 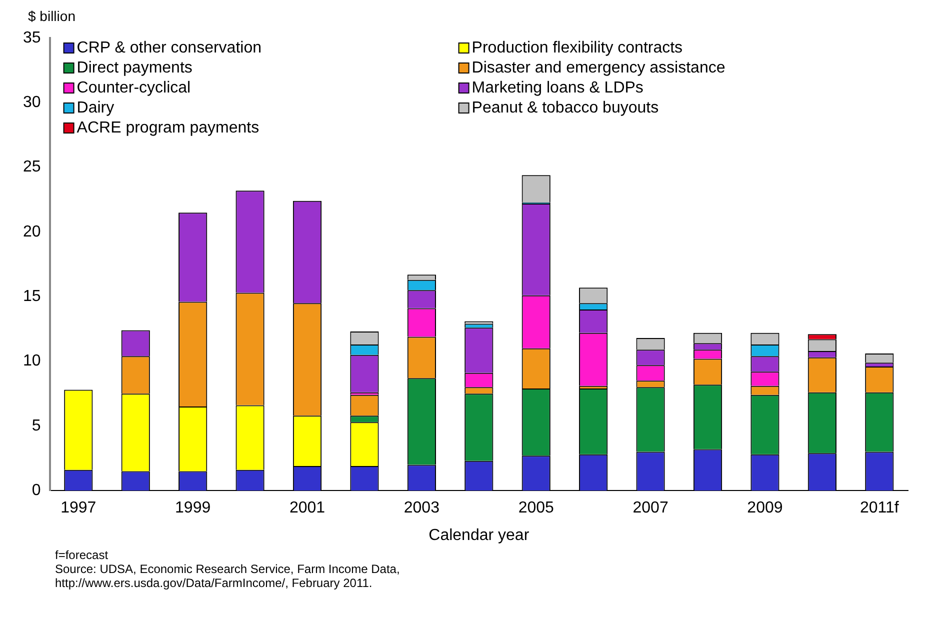 I want to click on legend-label: Production flexibility contracts, so click(x=577, y=47).